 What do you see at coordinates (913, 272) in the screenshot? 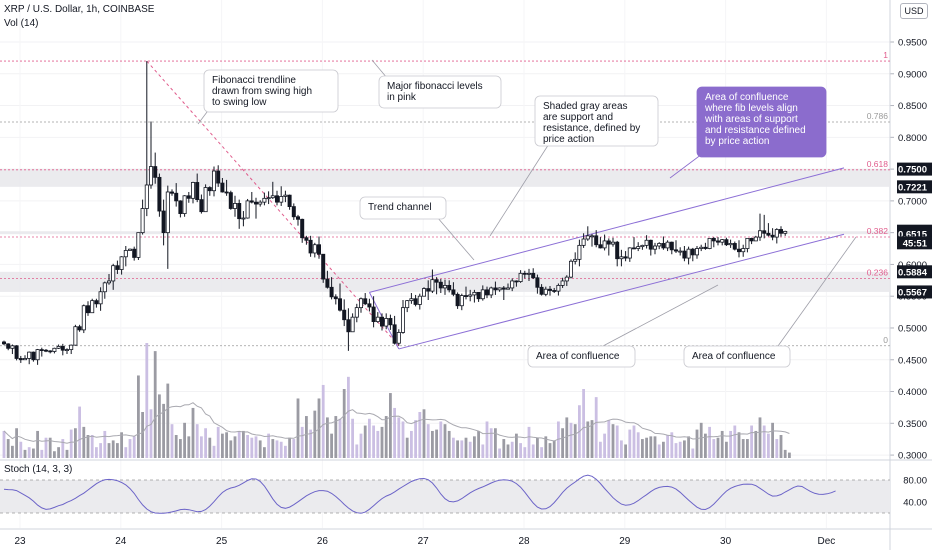
I see `price-label-text: 0.5884` at bounding box center [913, 272].